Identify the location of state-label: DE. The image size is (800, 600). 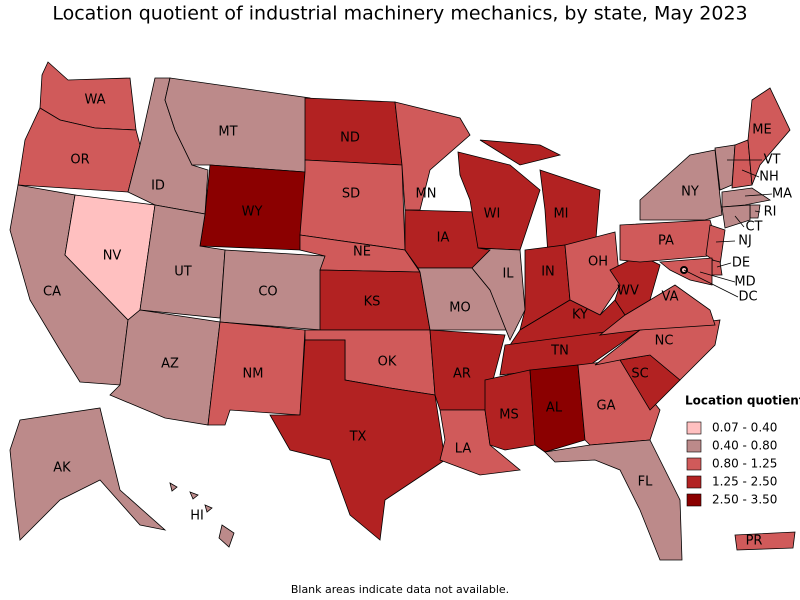
(741, 263).